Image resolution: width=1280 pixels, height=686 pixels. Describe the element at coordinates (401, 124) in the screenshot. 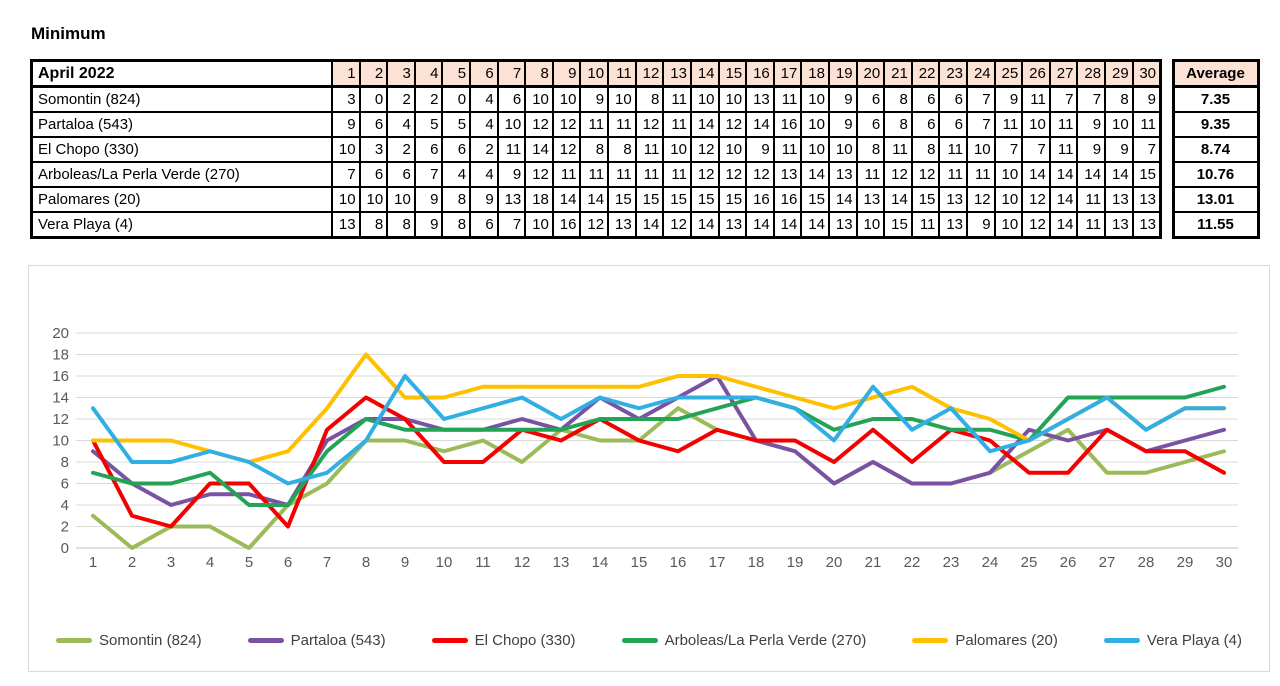

I see `value-cell: 4` at that location.